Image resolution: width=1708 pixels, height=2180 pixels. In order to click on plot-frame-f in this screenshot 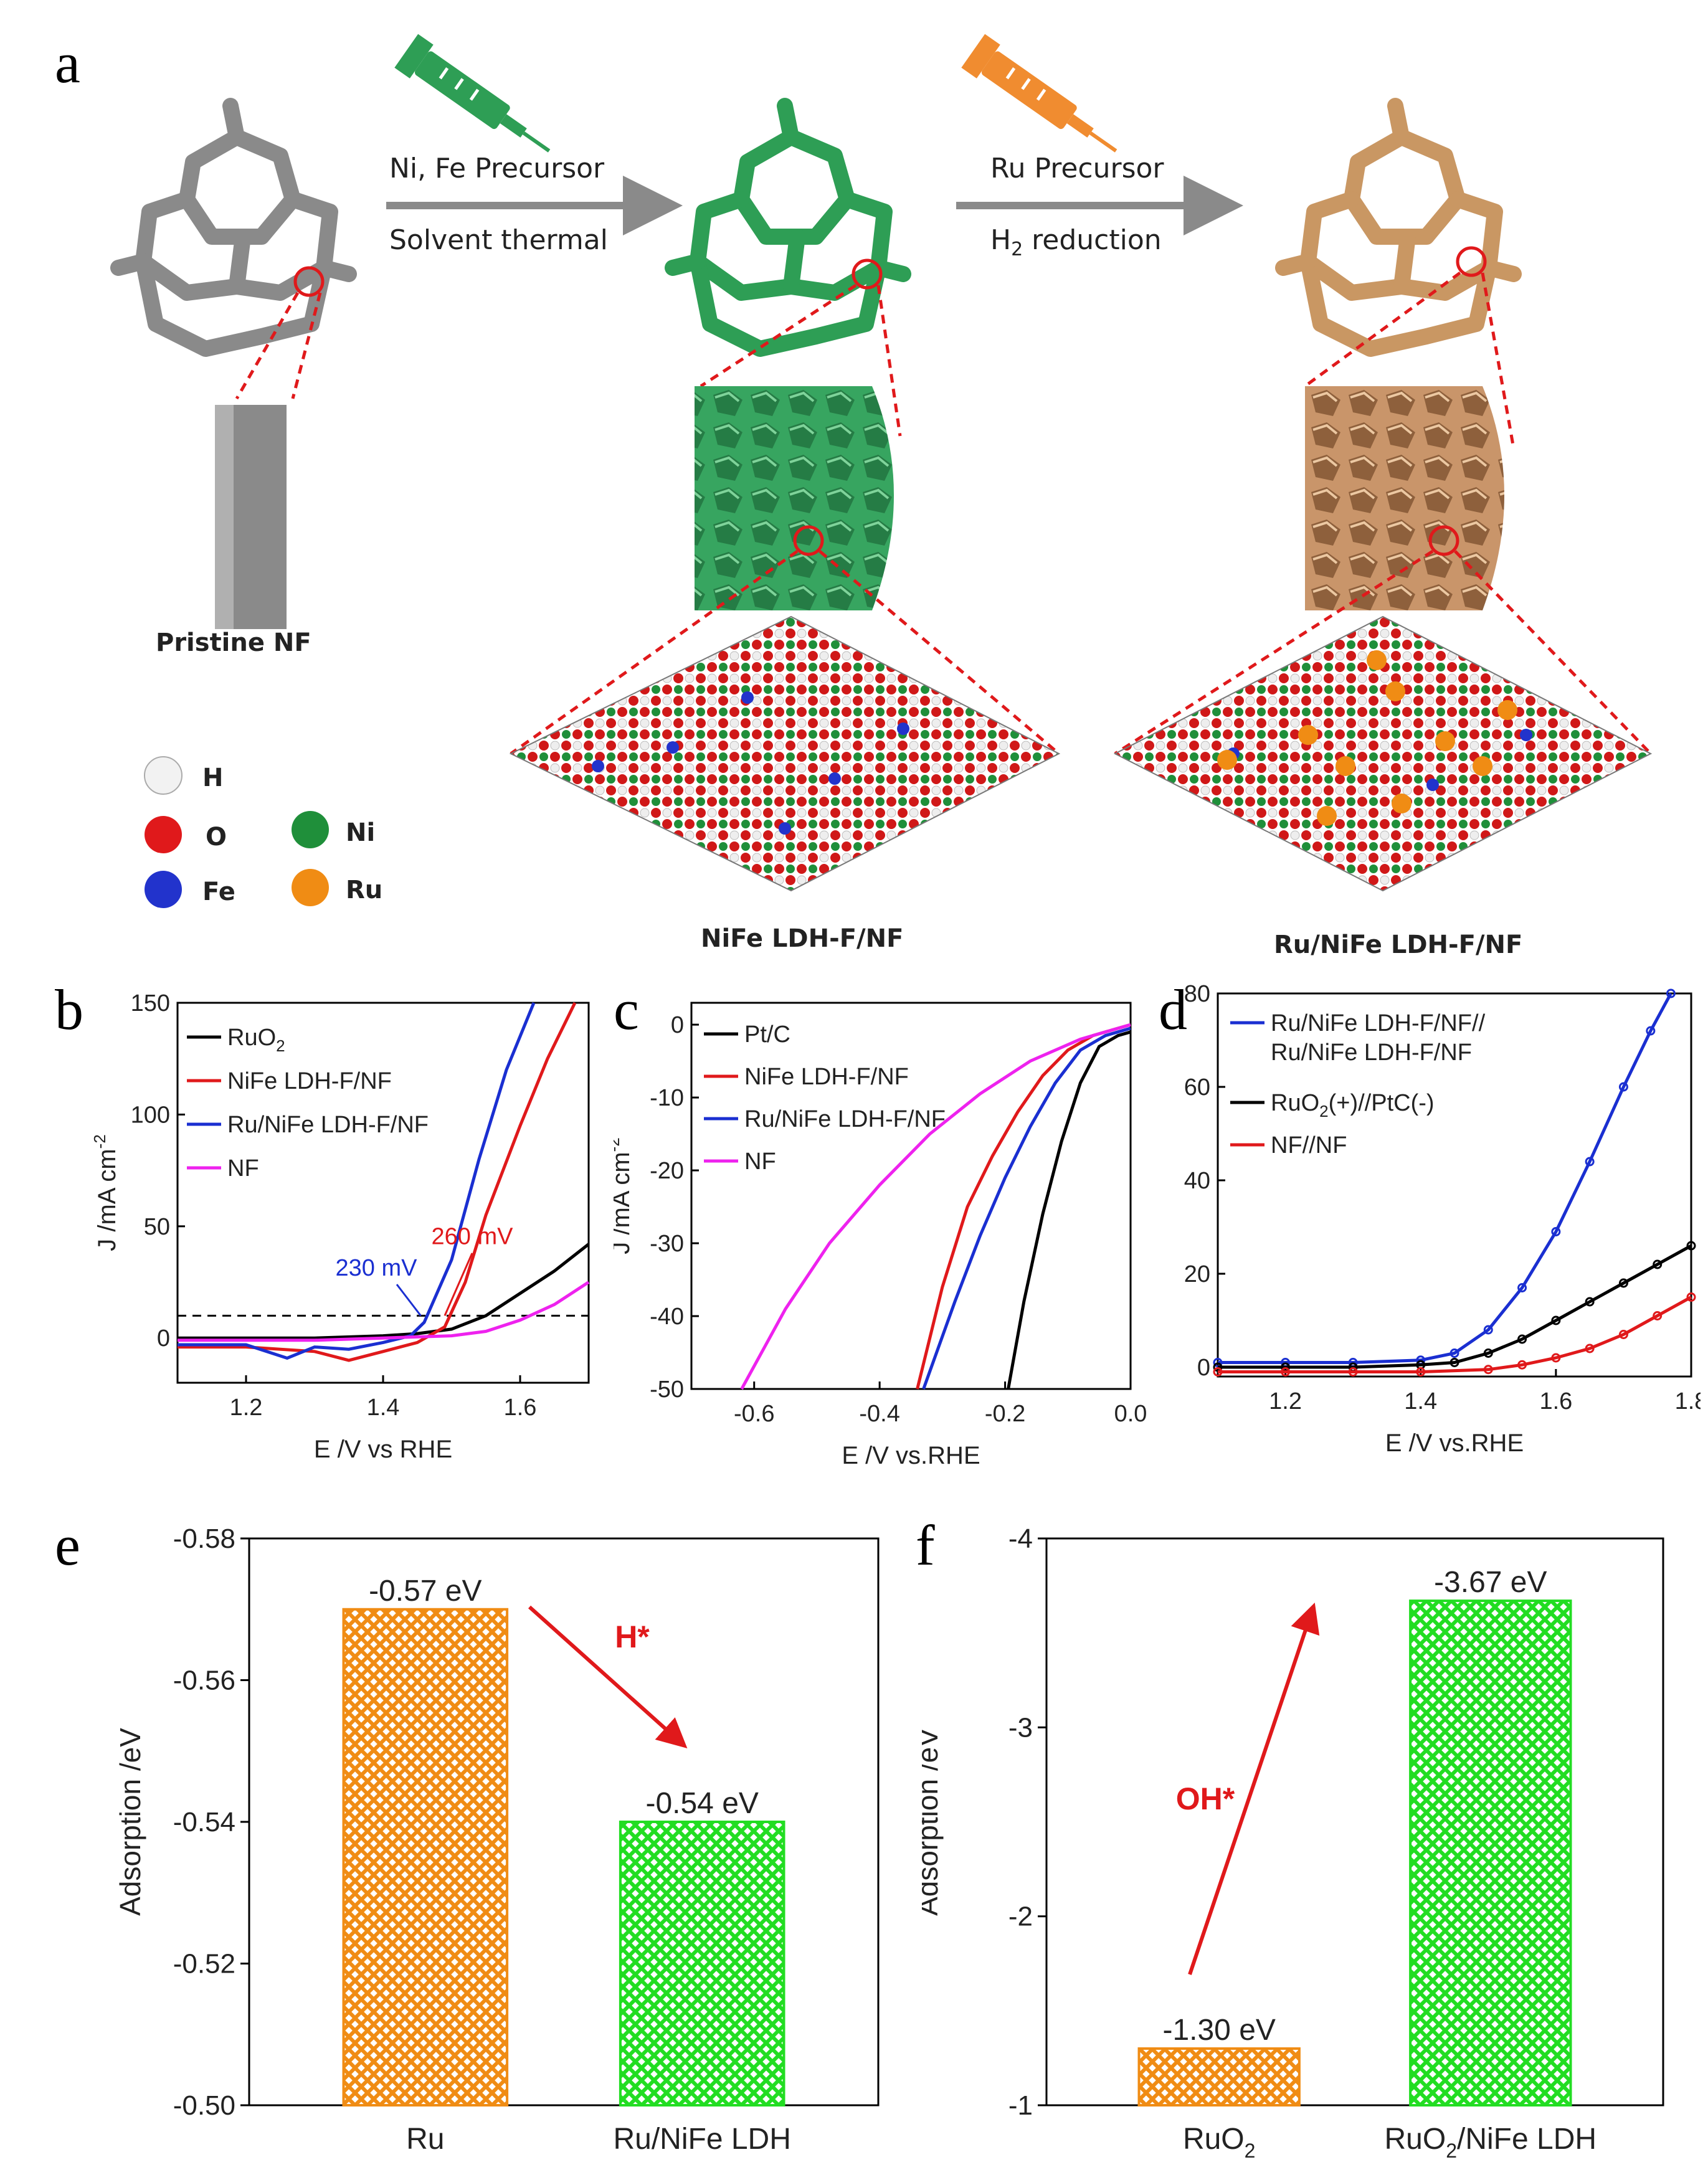, I will do `click(1354, 1822)`.